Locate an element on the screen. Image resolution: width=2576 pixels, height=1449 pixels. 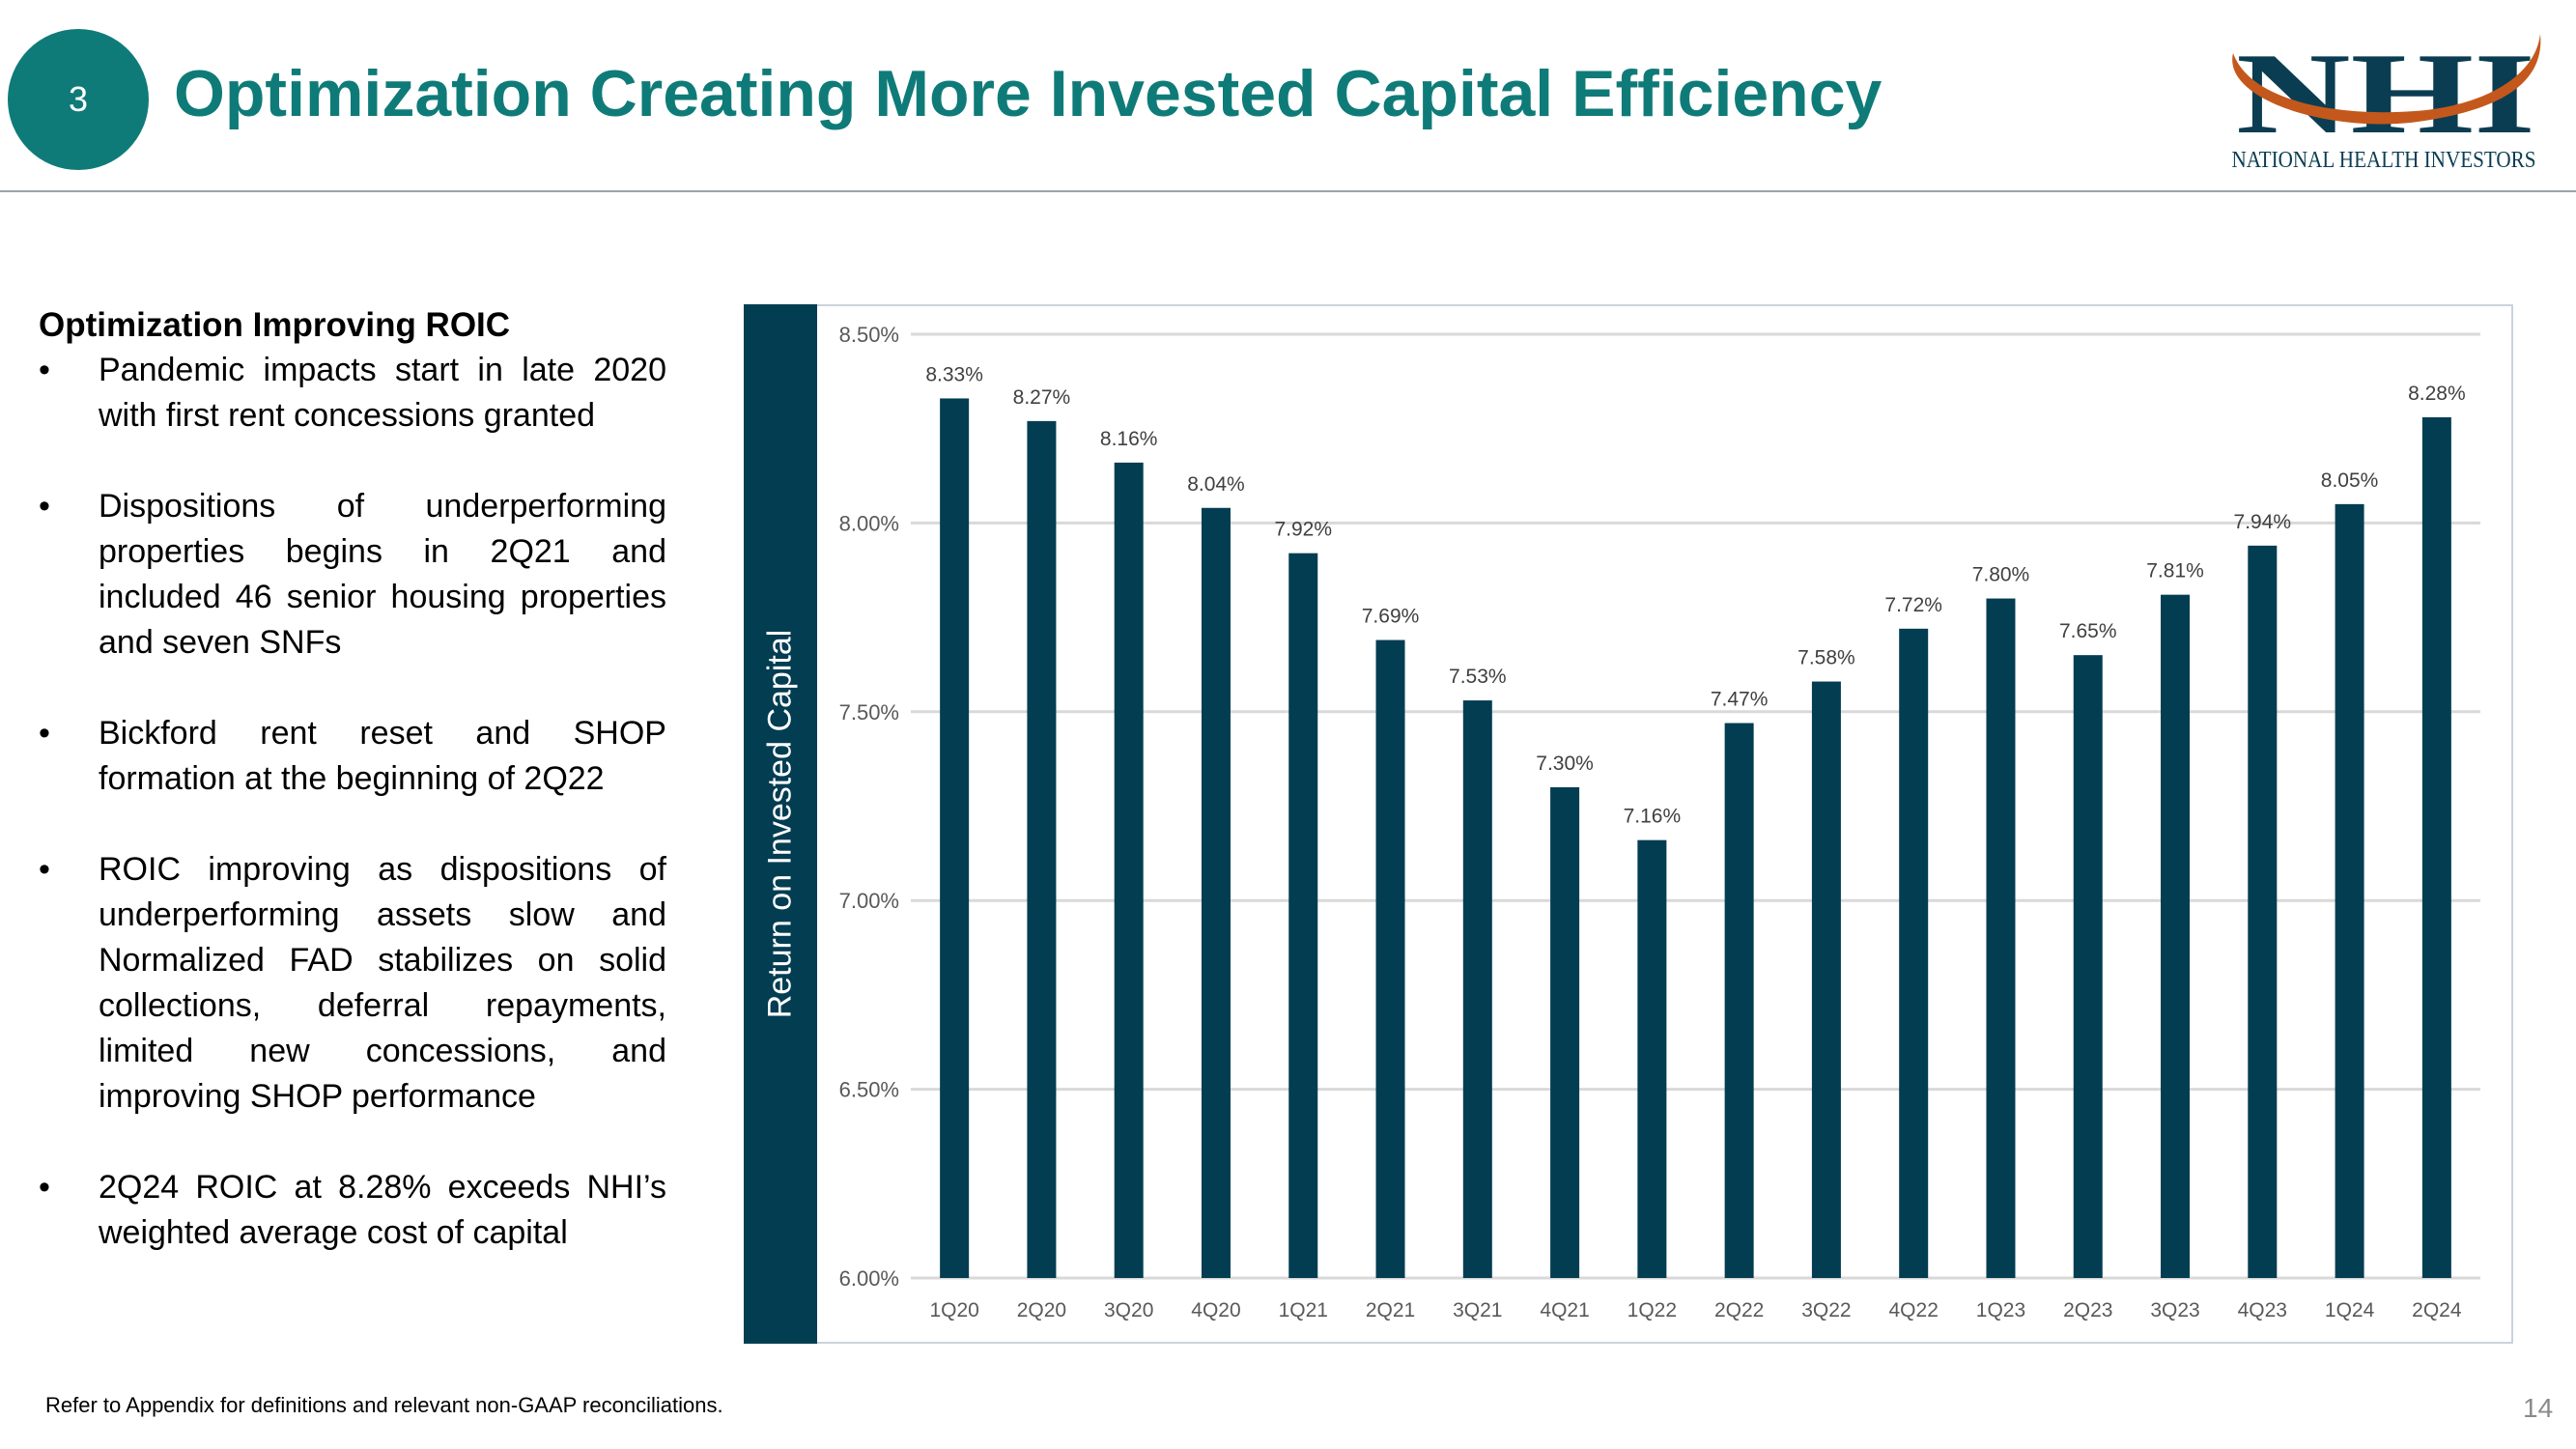
data-label: 8.05% is located at coordinates (2350, 480).